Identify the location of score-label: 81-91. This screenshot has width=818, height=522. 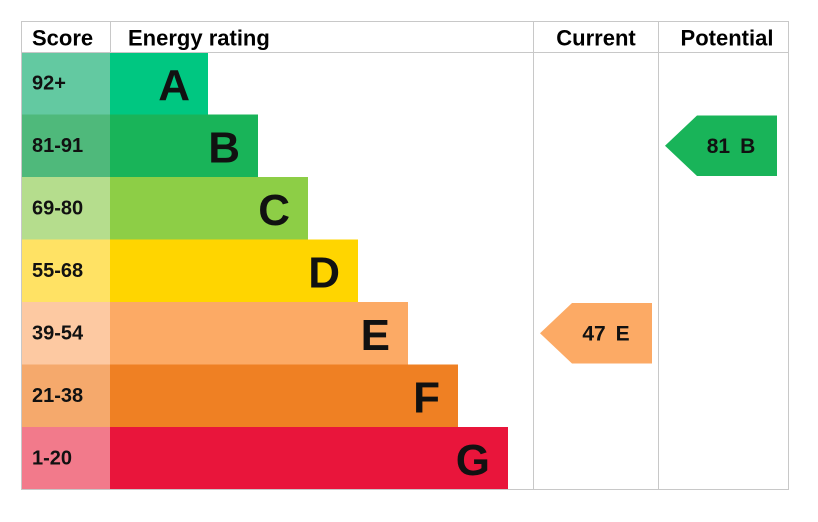
(57, 146).